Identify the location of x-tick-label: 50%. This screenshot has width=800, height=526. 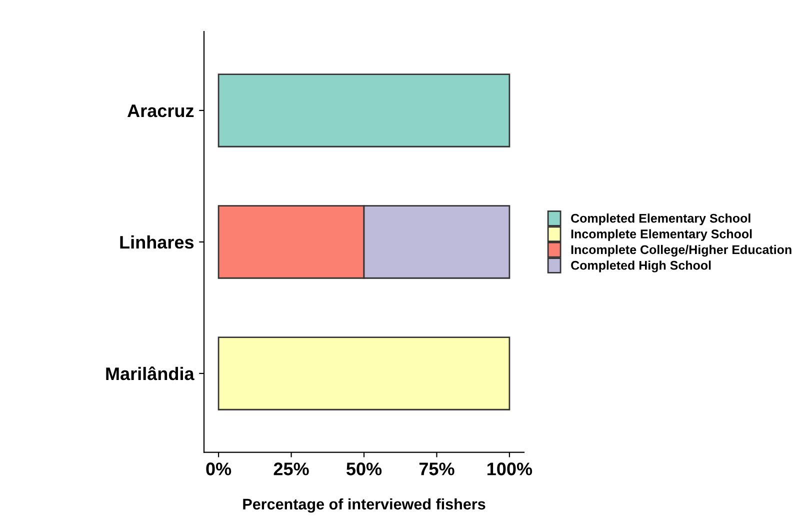
(364, 469).